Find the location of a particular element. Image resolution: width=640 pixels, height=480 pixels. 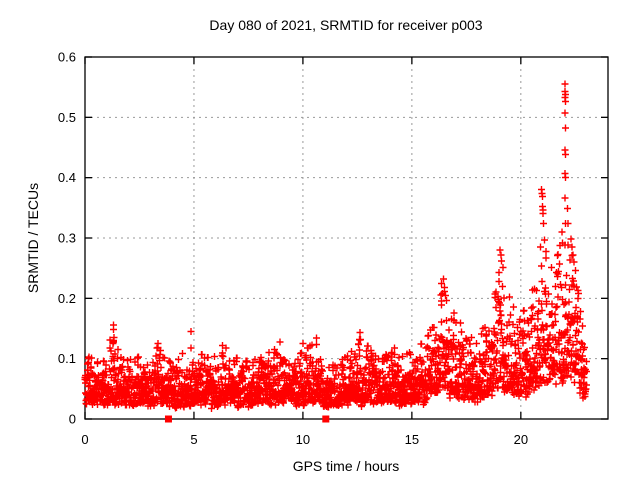

x-tick-label: 0 is located at coordinates (84, 439).